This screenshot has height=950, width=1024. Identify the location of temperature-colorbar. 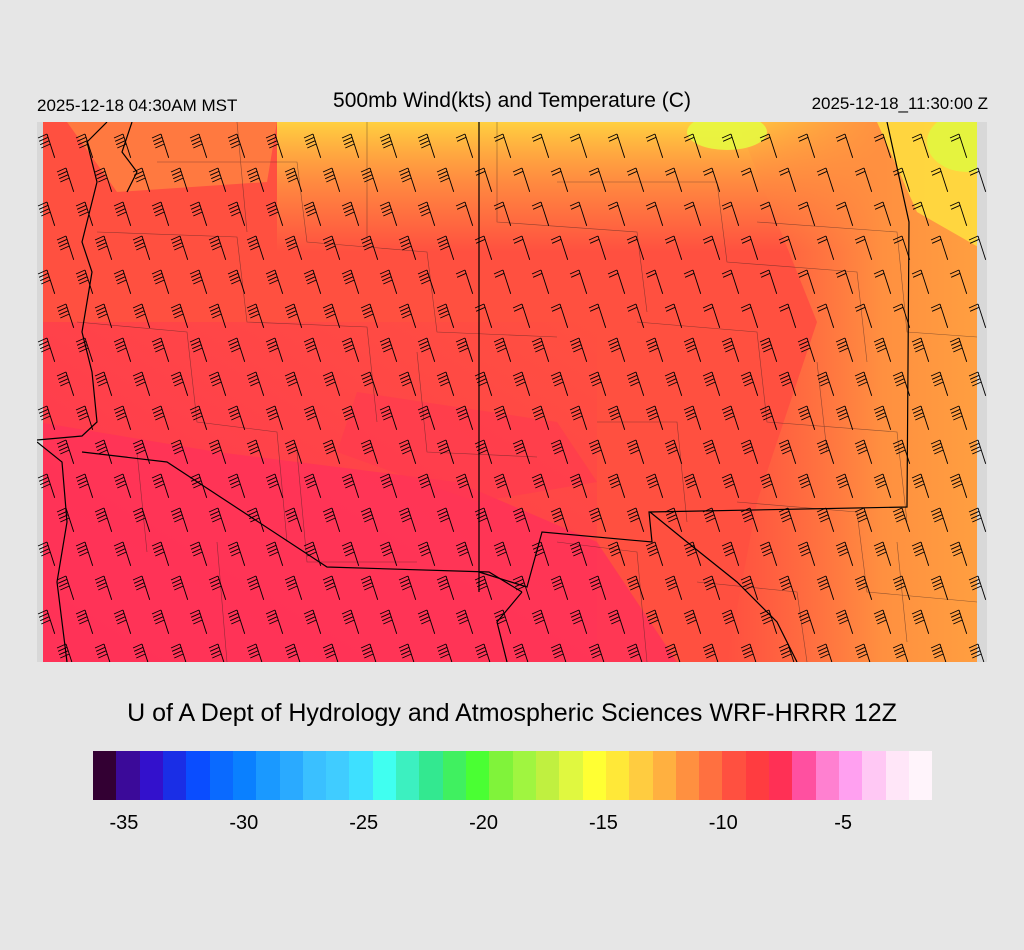
(513, 775).